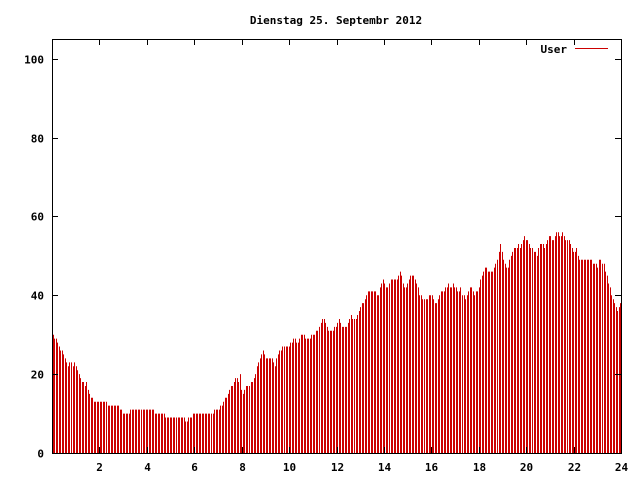 The image size is (640, 480). What do you see at coordinates (336, 20) in the screenshot?
I see `chart-title: Dienstag 25. Septembr 2012` at bounding box center [336, 20].